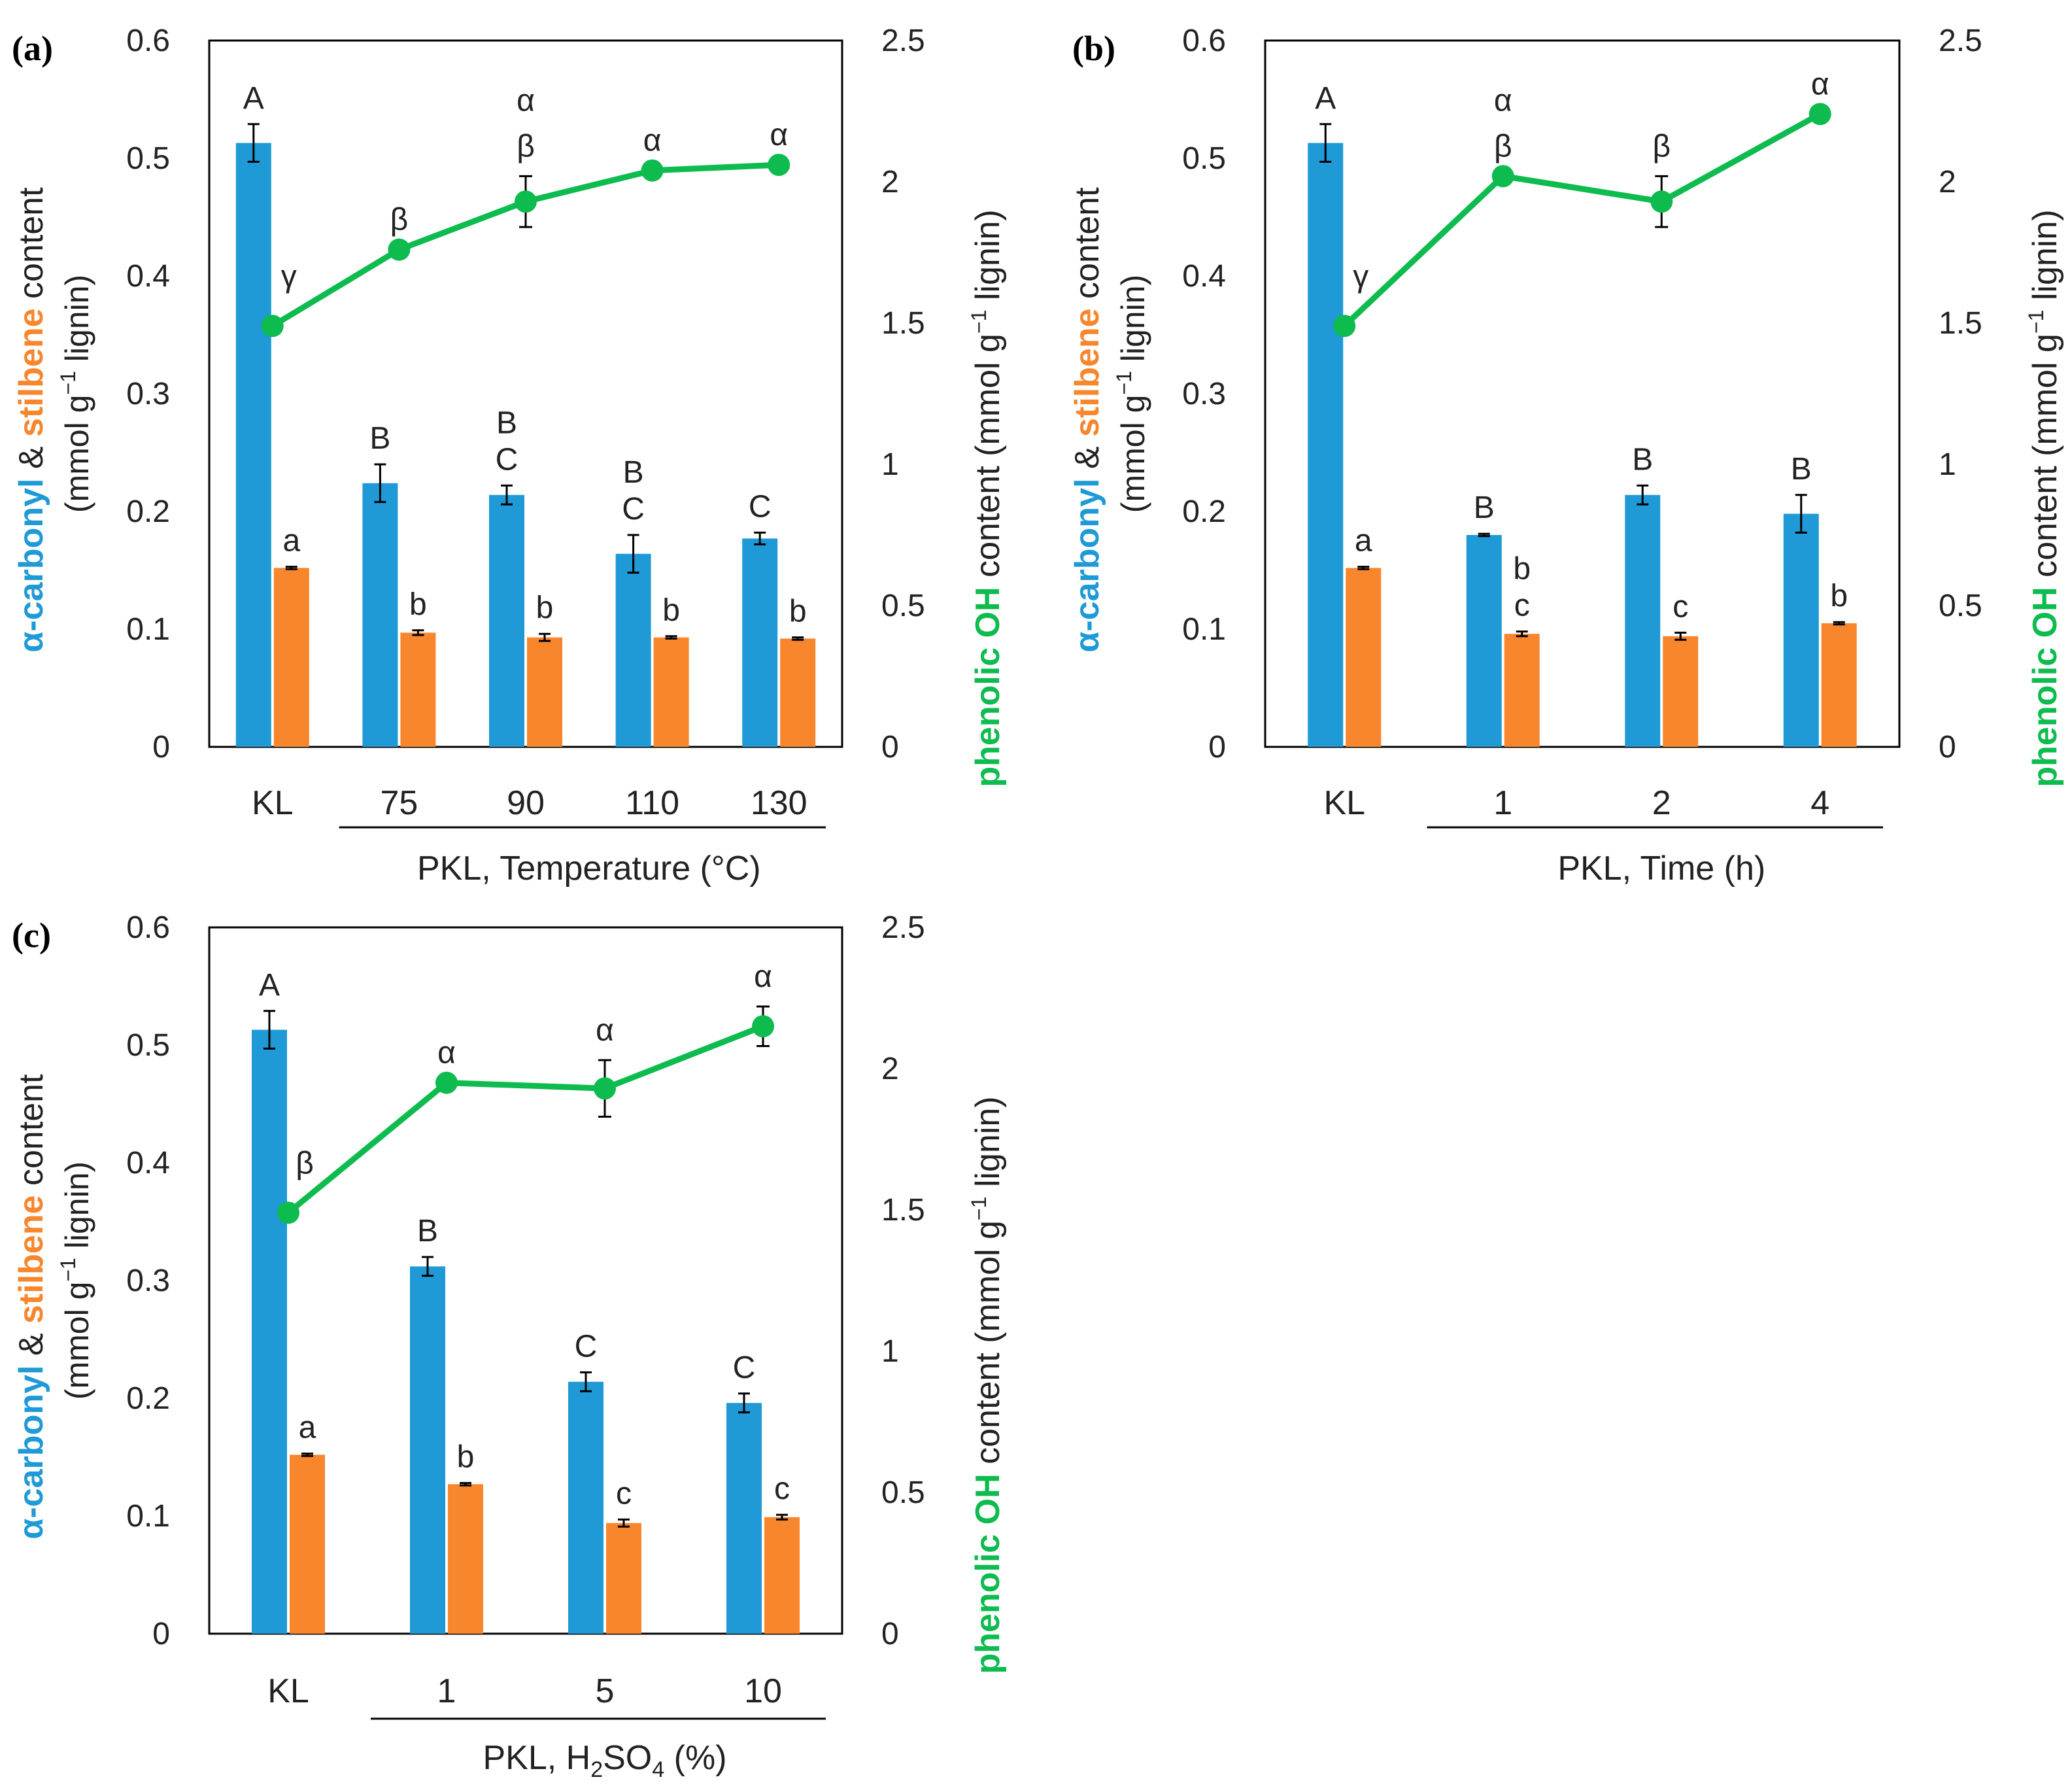  I want to click on right-units-post: lignin), so click(2045, 259).